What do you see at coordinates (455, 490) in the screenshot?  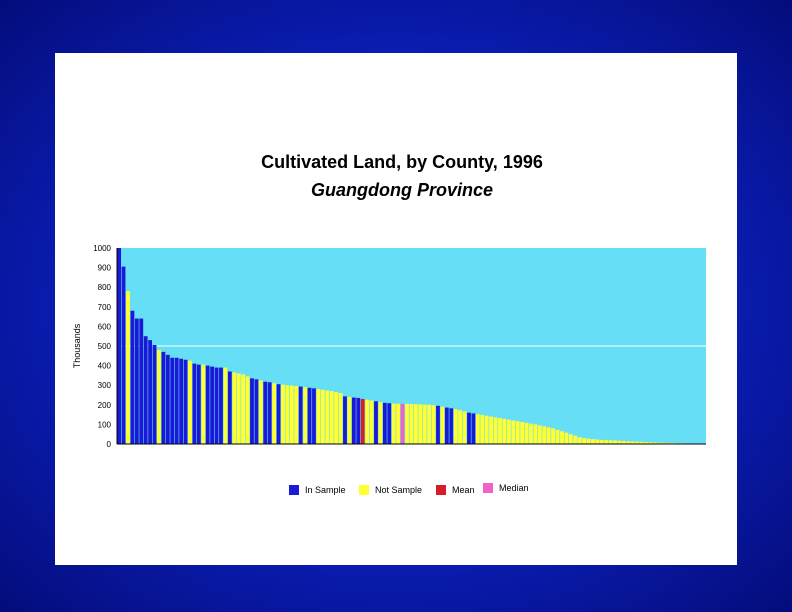 I see `legend-item-mean: Mean` at bounding box center [455, 490].